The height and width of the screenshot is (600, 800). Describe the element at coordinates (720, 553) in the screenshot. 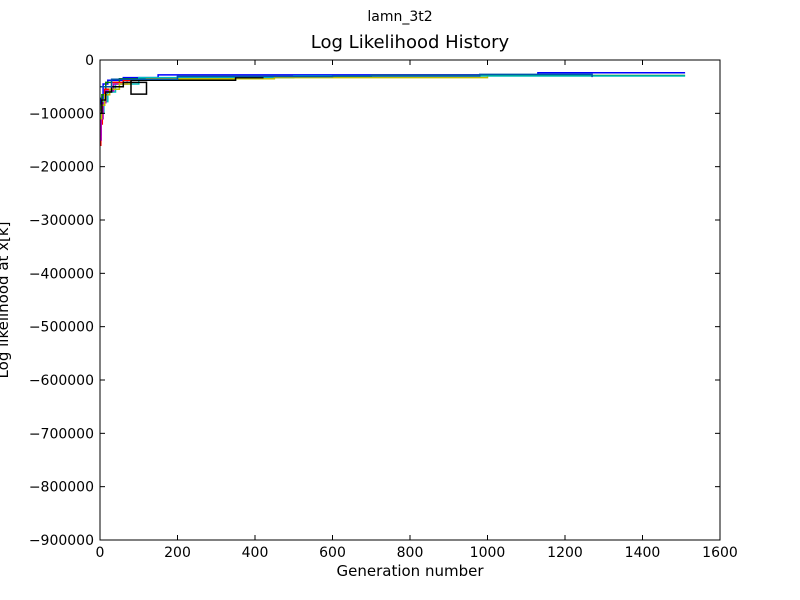

I see `x-tick-label: 1600` at that location.